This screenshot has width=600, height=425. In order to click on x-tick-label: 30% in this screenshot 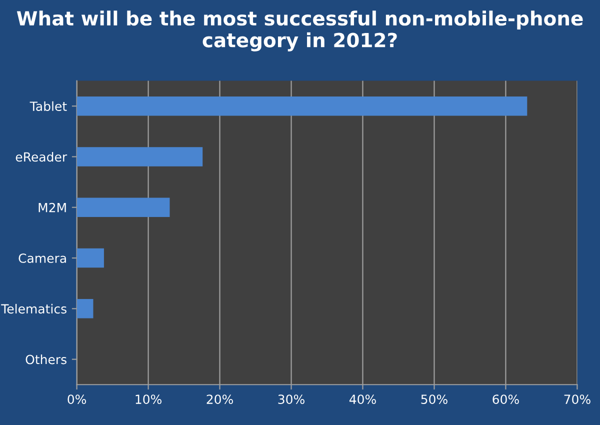, I will do `click(291, 399)`.